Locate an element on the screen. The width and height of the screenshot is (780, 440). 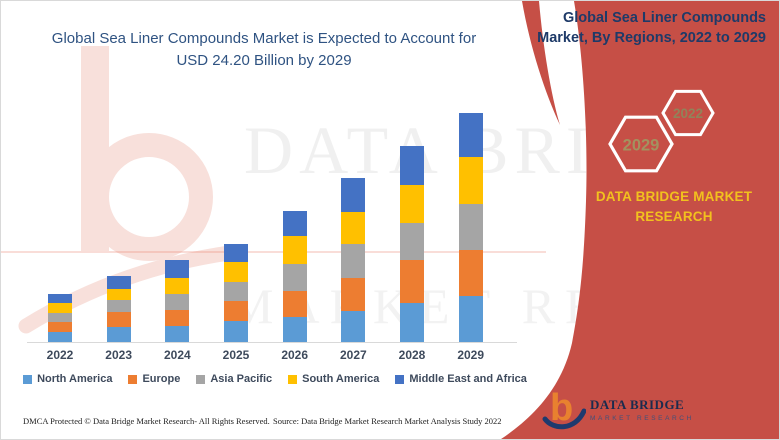
hexagon-2022-label: 2022 is located at coordinates (688, 113).